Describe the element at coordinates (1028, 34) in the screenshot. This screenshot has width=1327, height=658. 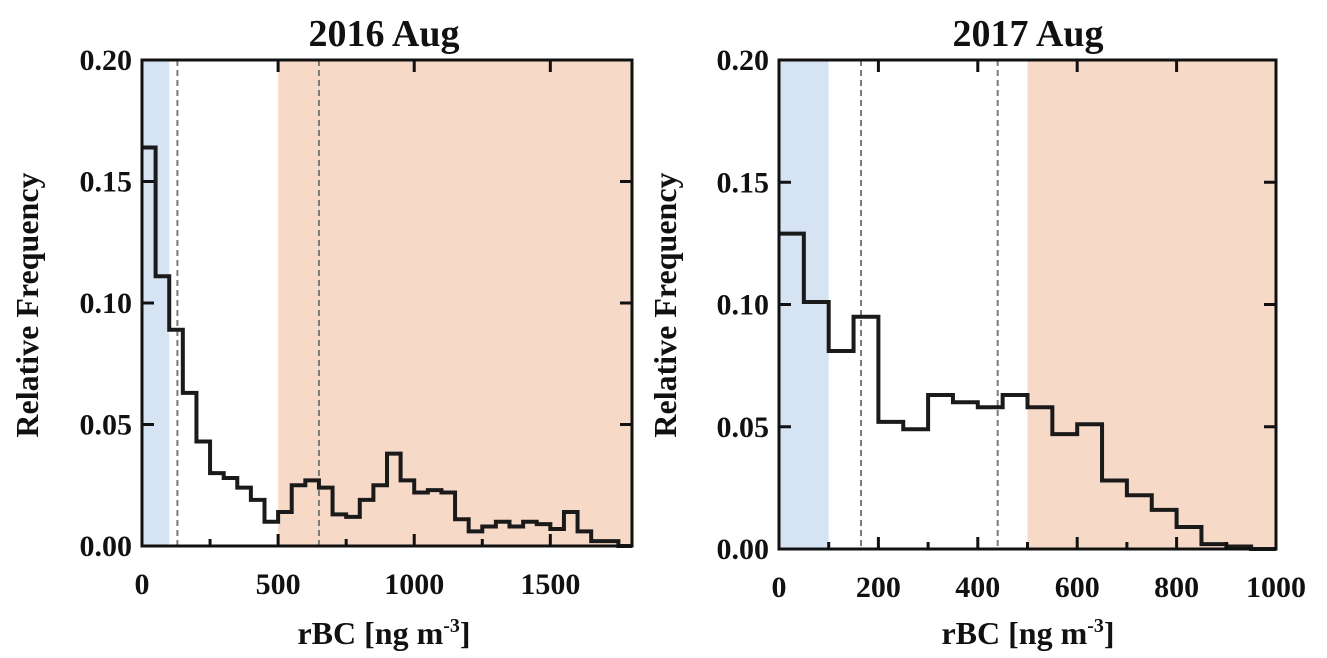
I see `chart-title: 2017 Aug` at that location.